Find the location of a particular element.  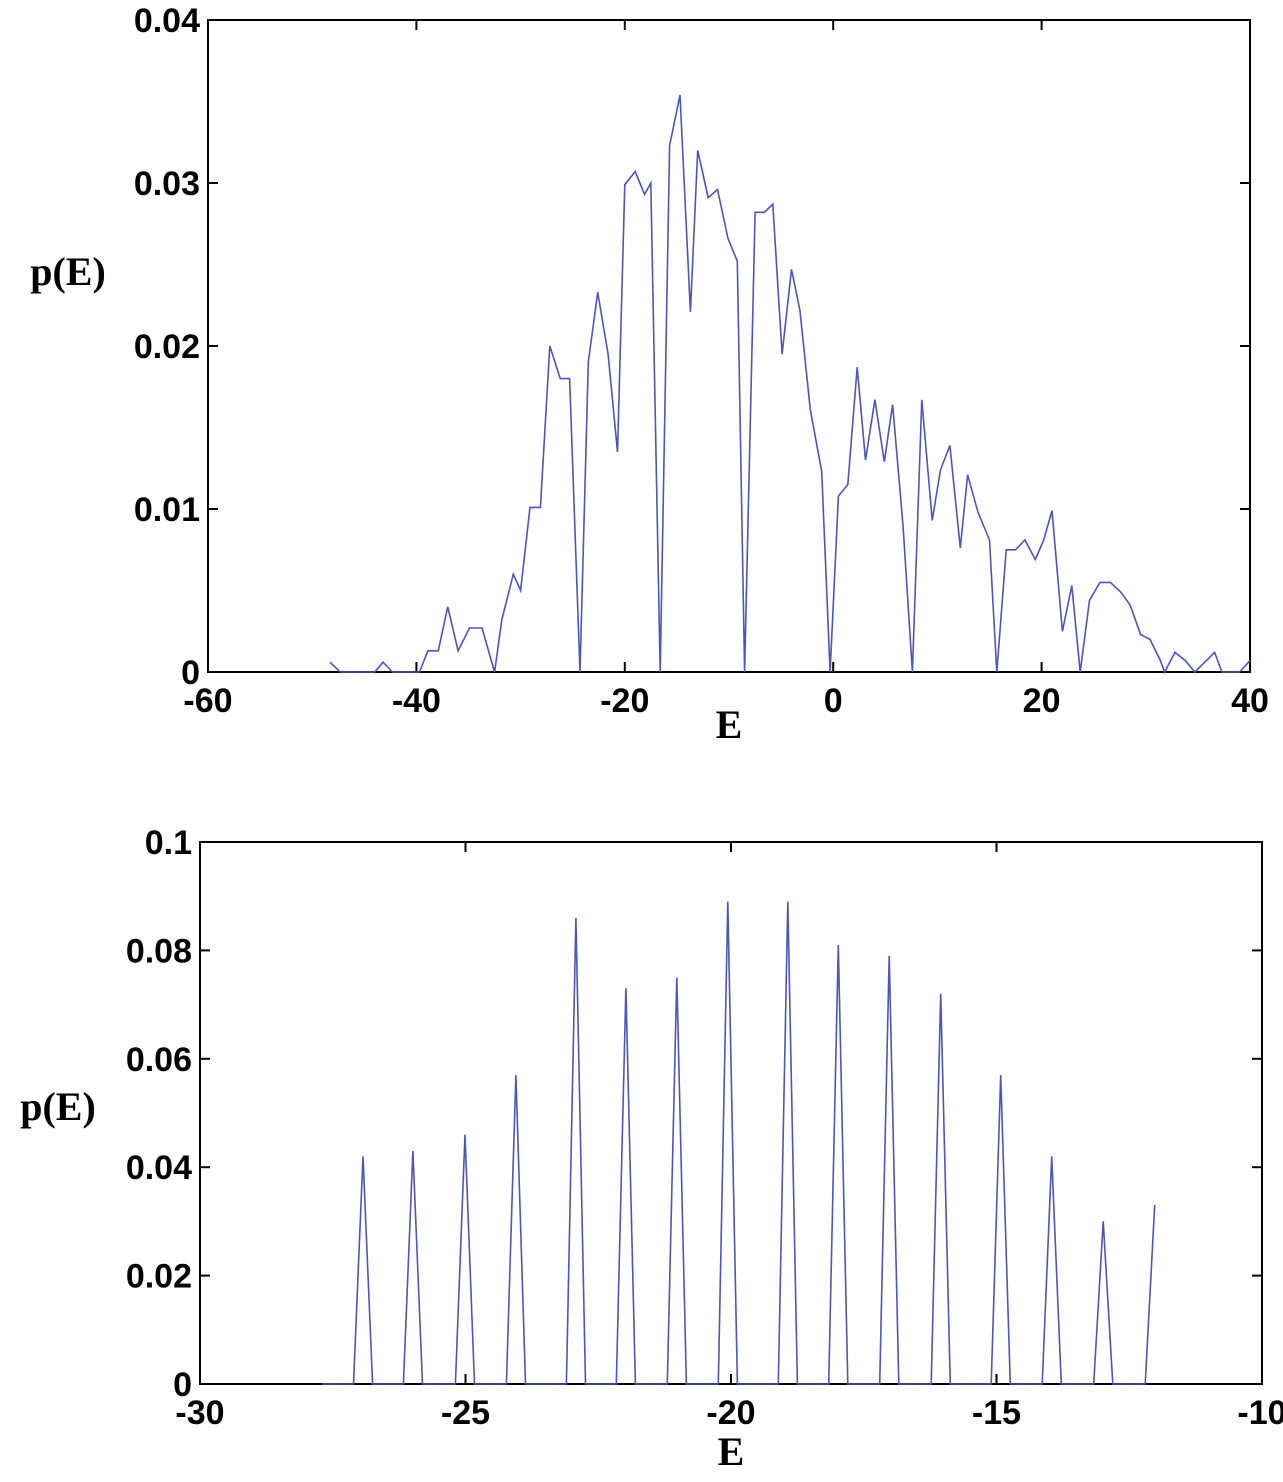

x-tick-label: -30 is located at coordinates (199, 1413).